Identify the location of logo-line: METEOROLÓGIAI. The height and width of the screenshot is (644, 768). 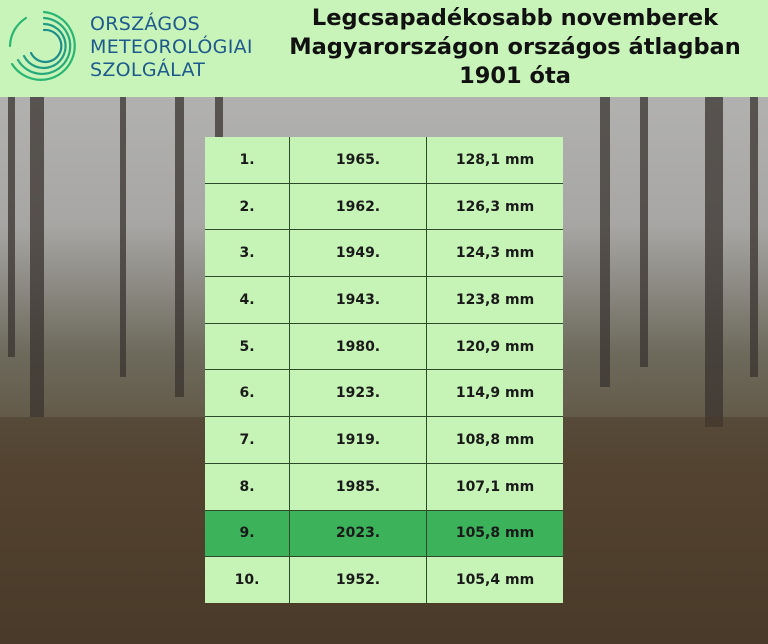
(171, 47).